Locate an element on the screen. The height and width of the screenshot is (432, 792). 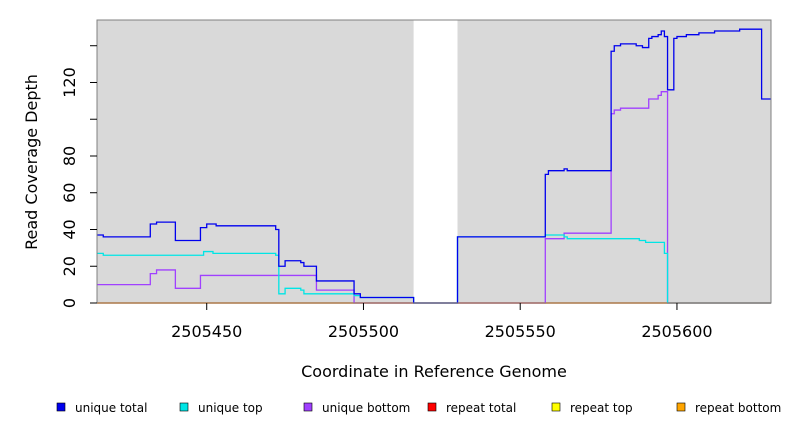
y-tick-label: 80 is located at coordinates (69, 156).